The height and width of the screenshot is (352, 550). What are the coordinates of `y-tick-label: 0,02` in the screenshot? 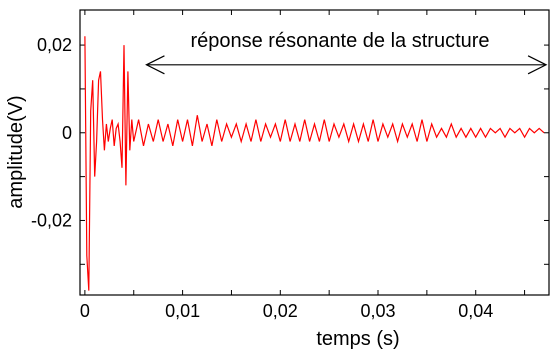 It's located at (54, 45).